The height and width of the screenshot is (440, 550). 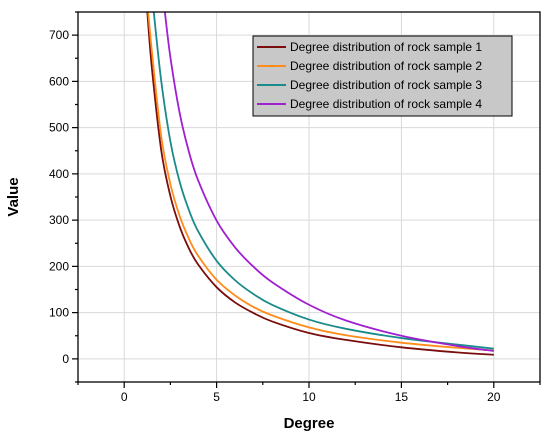 I want to click on y-tick-label: 100, so click(x=59, y=313).